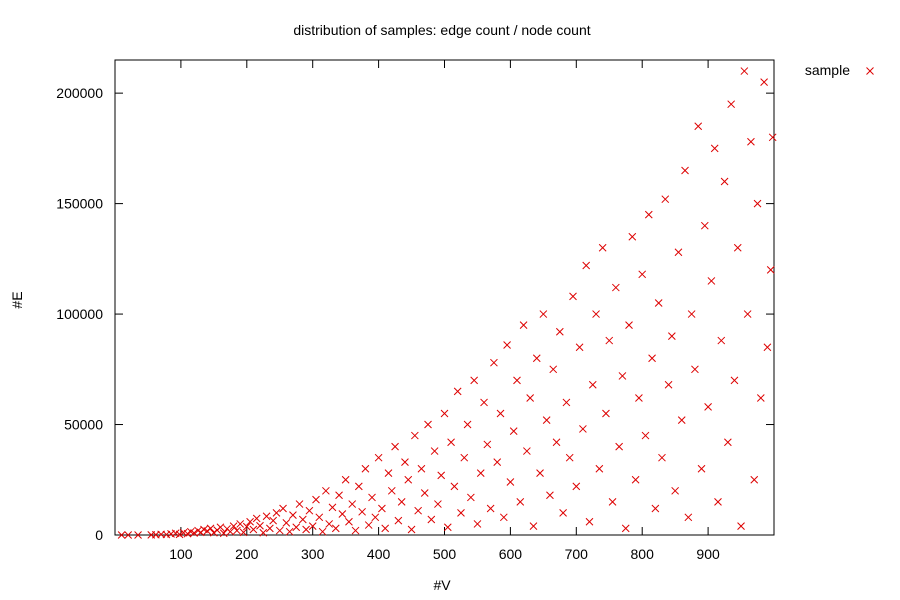 Image resolution: width=900 pixels, height=600 pixels. What do you see at coordinates (79, 204) in the screenshot?
I see `y-tick-label: 150000` at bounding box center [79, 204].